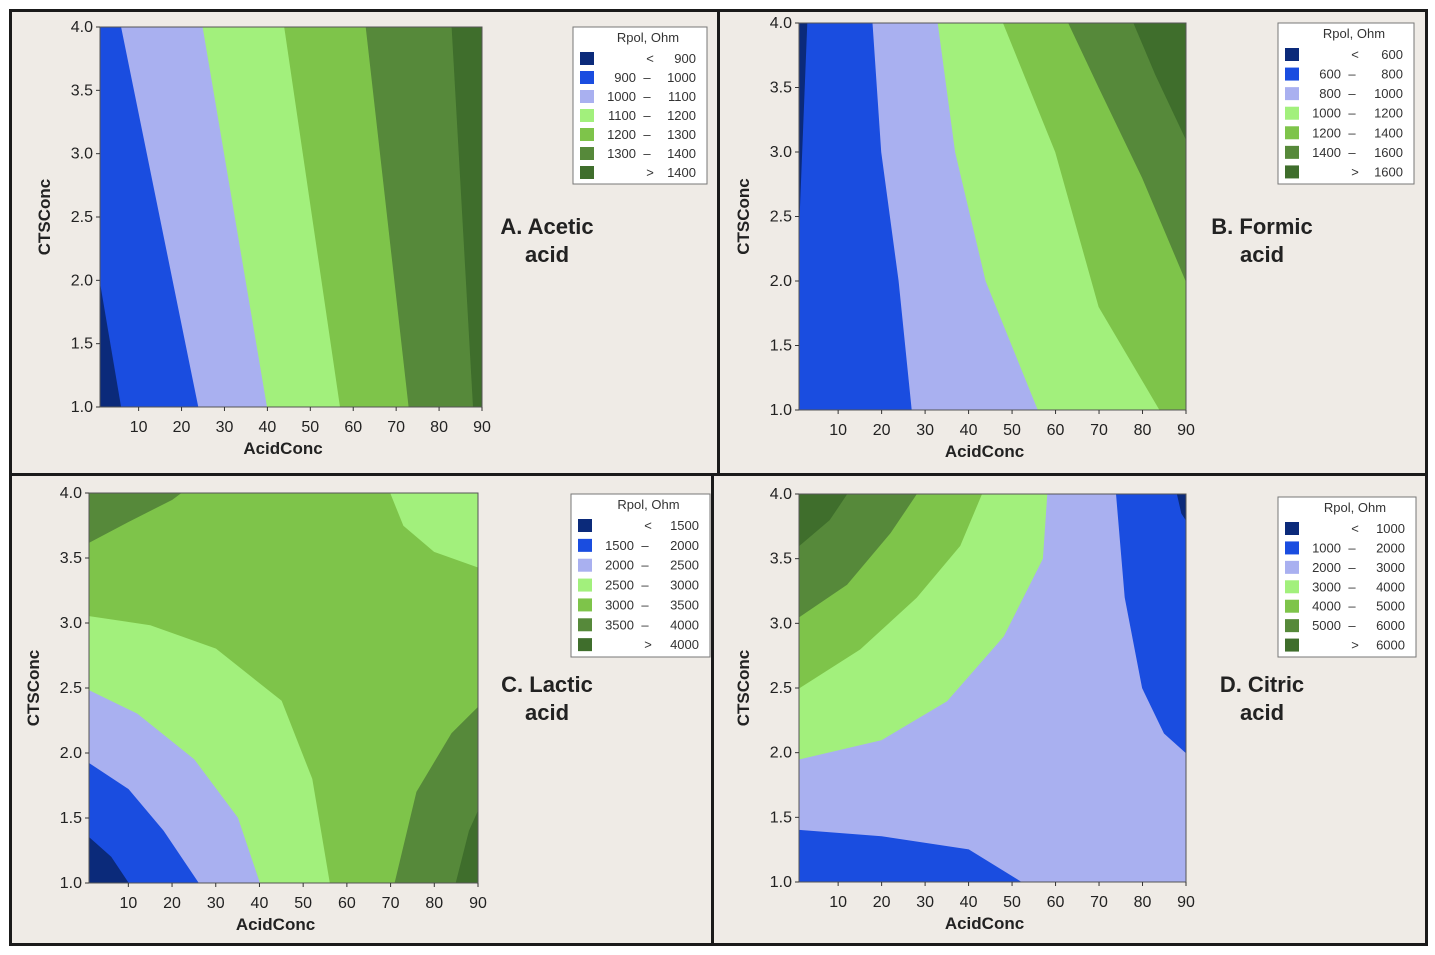 The height and width of the screenshot is (955, 1435). I want to click on legend-low: 2000, so click(1326, 567).